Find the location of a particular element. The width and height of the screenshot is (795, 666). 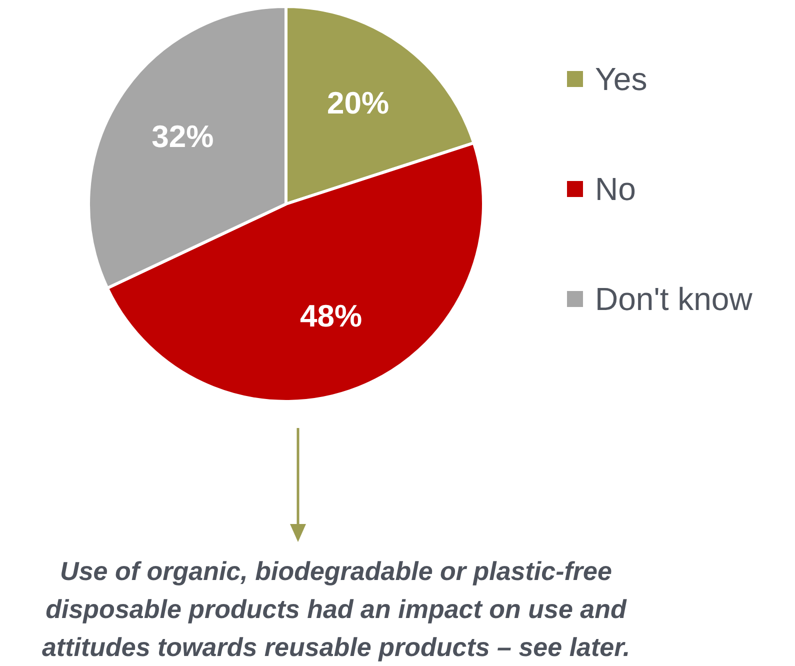

legend-label: Yes is located at coordinates (621, 79).